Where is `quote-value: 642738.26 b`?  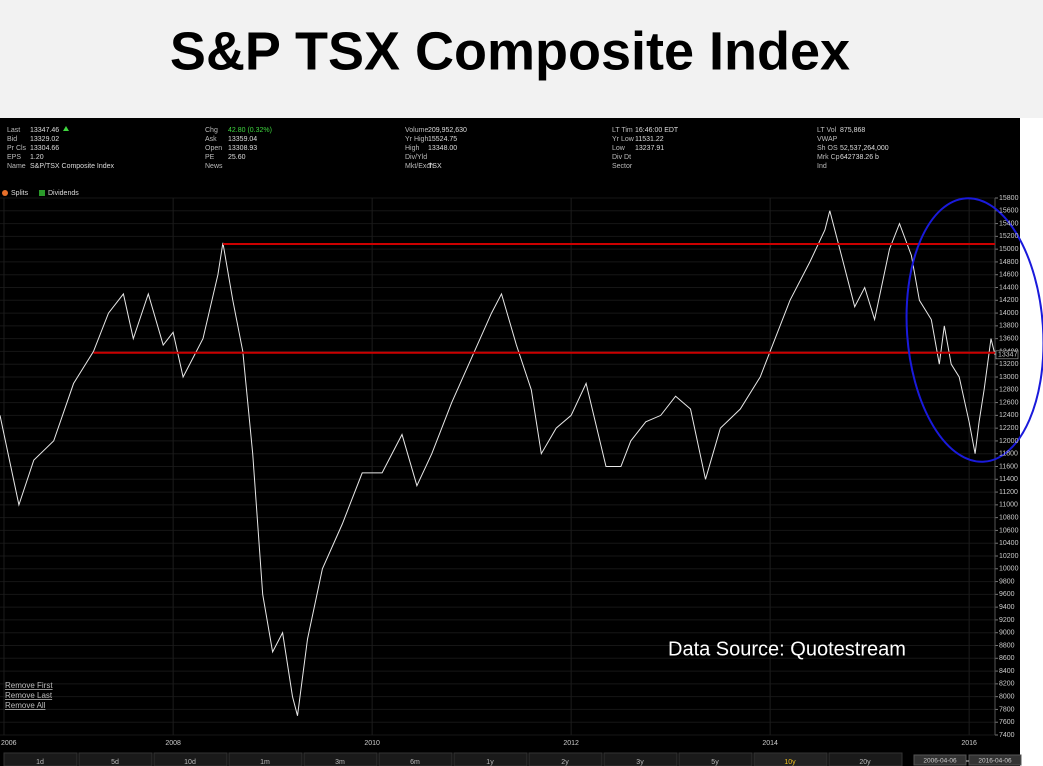 quote-value: 642738.26 b is located at coordinates (859, 157).